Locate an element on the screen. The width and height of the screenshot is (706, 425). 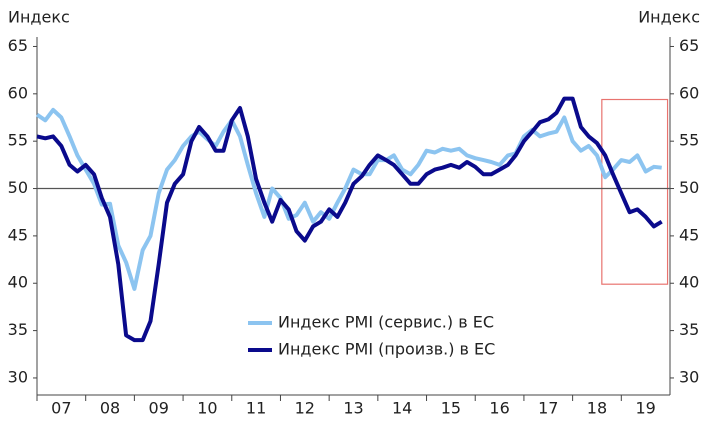
y2-tick-label: 40 is located at coordinates (689, 282).